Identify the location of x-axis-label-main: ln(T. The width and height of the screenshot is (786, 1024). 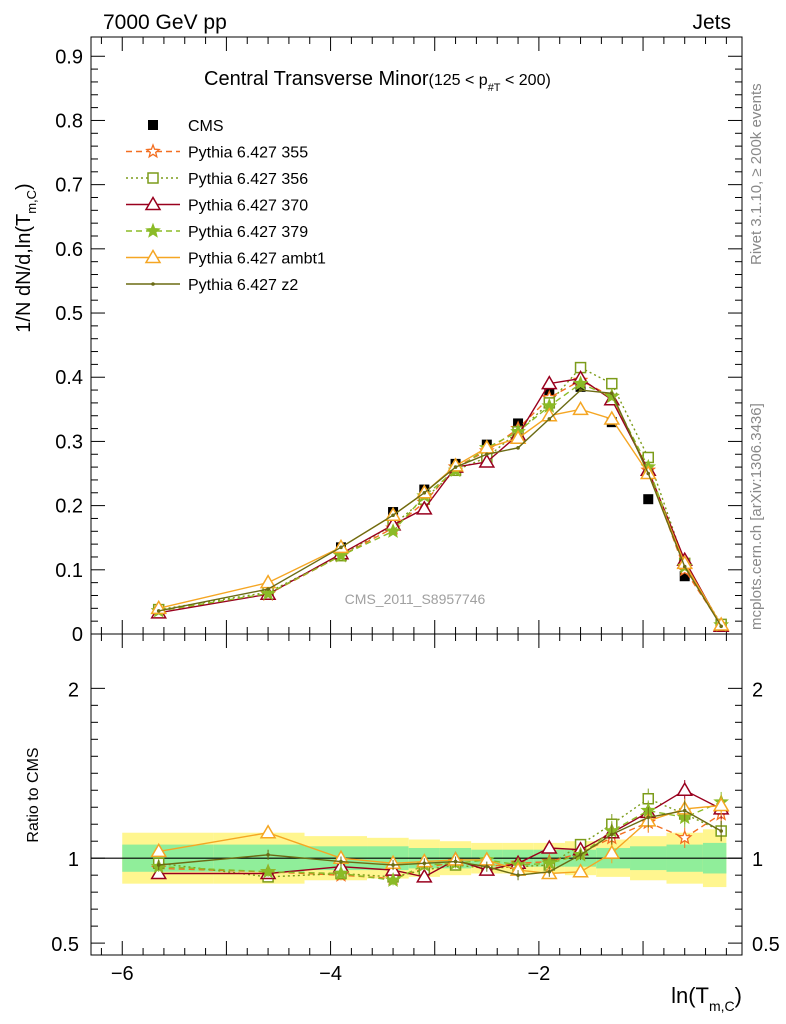
(690, 995).